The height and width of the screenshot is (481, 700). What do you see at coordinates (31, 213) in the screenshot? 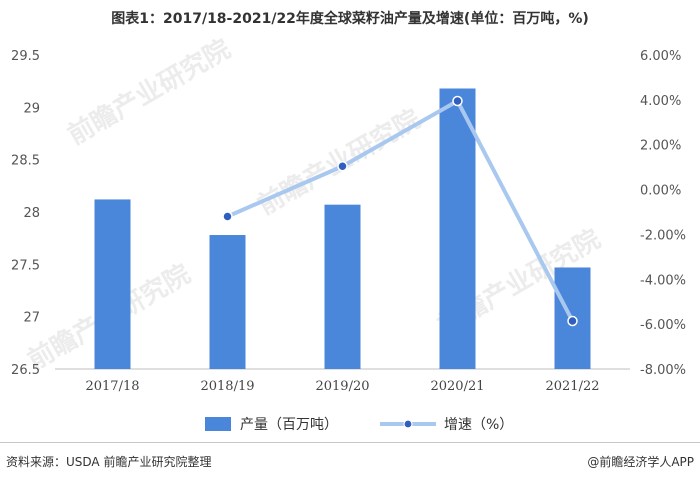
I see `y-left-tick-label: 28` at bounding box center [31, 213].